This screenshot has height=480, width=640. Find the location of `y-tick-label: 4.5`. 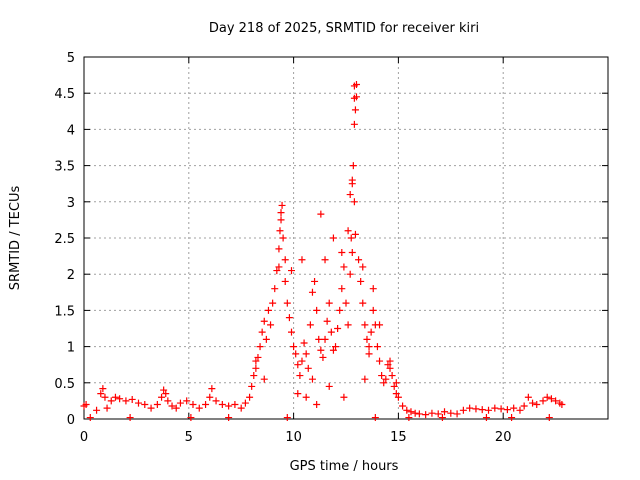

y-tick-label: 4.5 is located at coordinates (64, 94).